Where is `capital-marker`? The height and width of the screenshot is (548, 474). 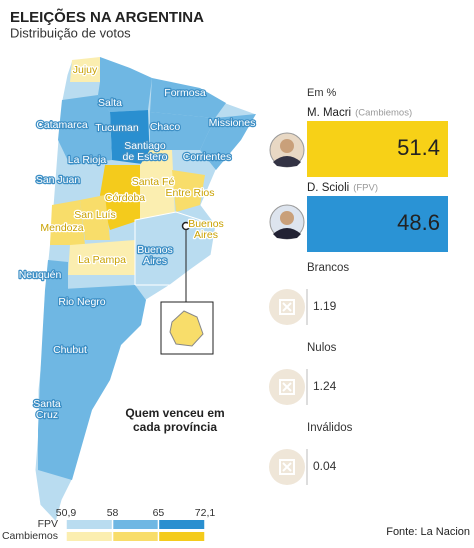 capital-marker is located at coordinates (186, 226).